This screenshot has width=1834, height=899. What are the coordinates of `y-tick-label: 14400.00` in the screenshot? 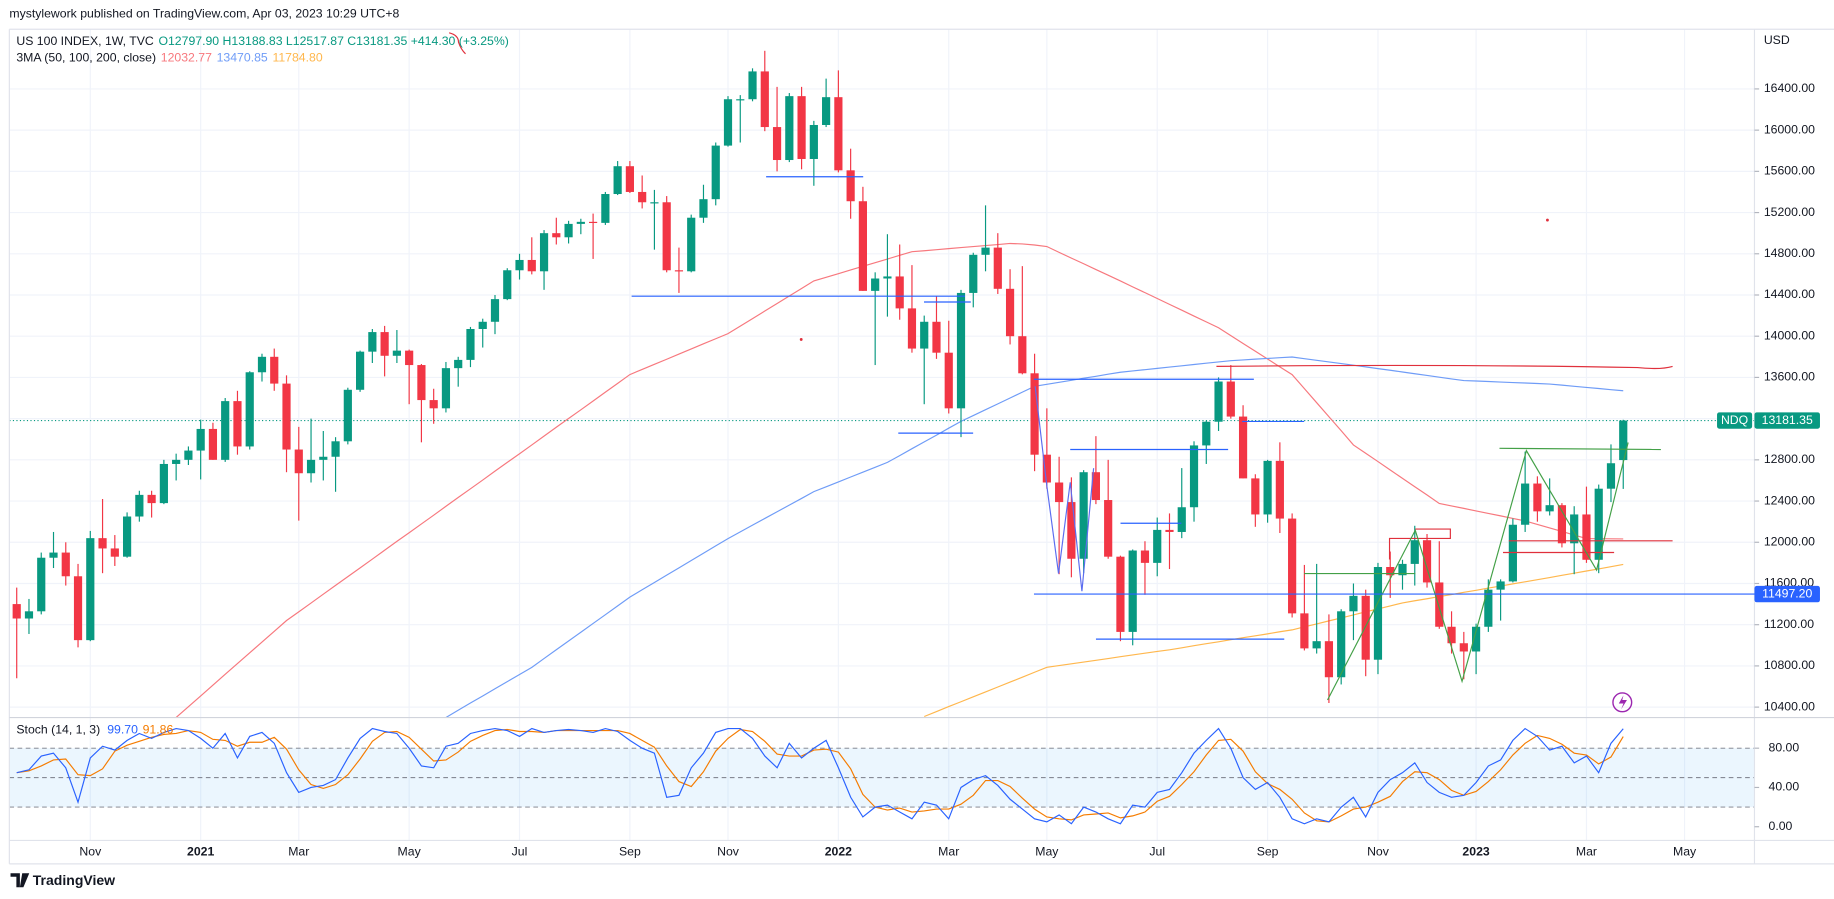 It's located at (1789, 294).